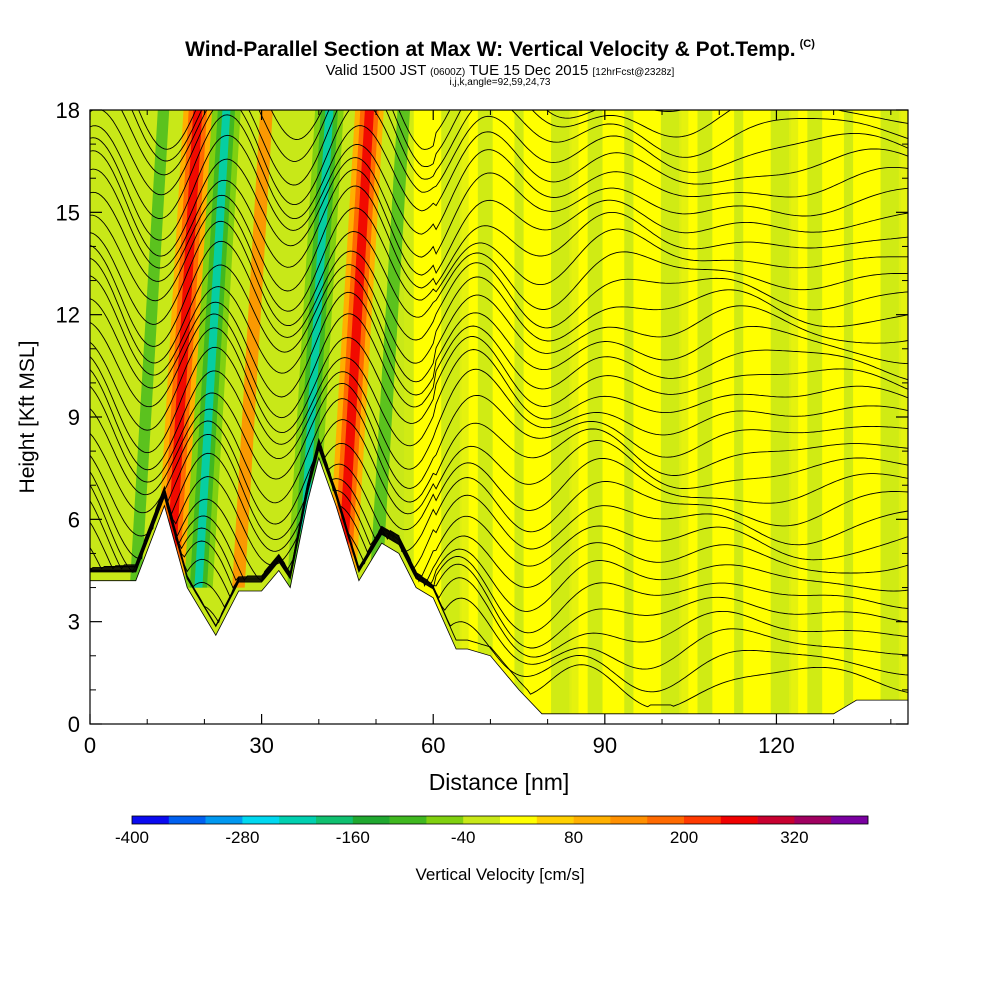 This screenshot has height=1000, width=1000. I want to click on chart-params: i,j,k,angle=92,59,24,73, so click(500, 82).